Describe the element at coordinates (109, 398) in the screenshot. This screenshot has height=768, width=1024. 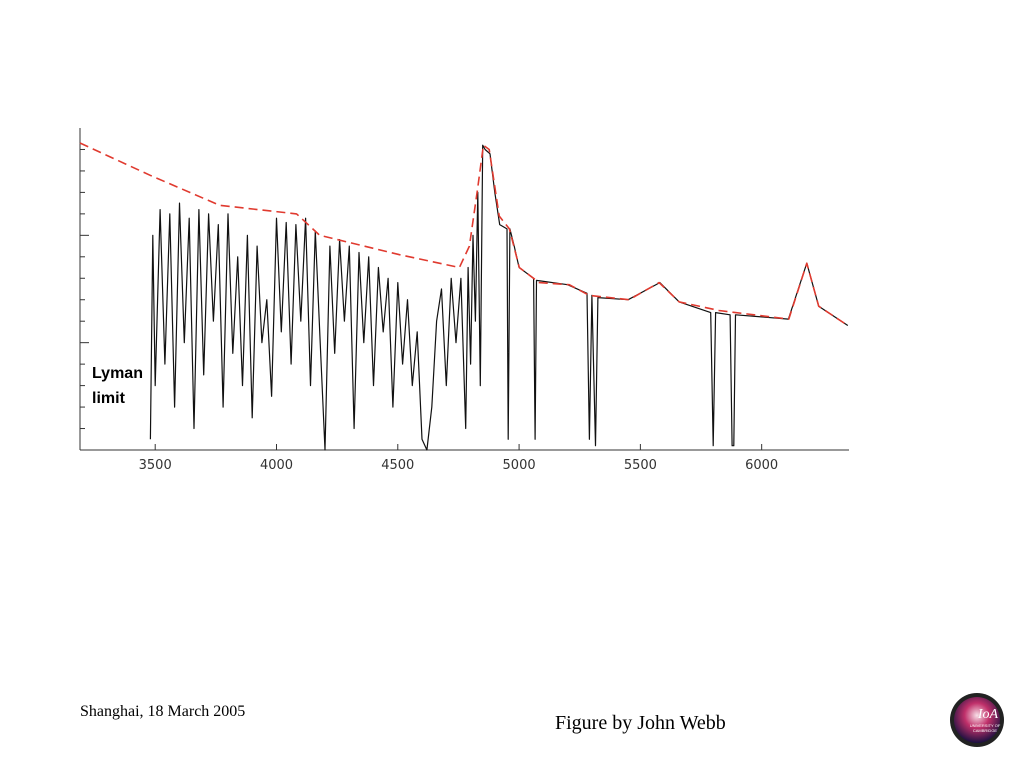
I see `annotation: limit` at that location.